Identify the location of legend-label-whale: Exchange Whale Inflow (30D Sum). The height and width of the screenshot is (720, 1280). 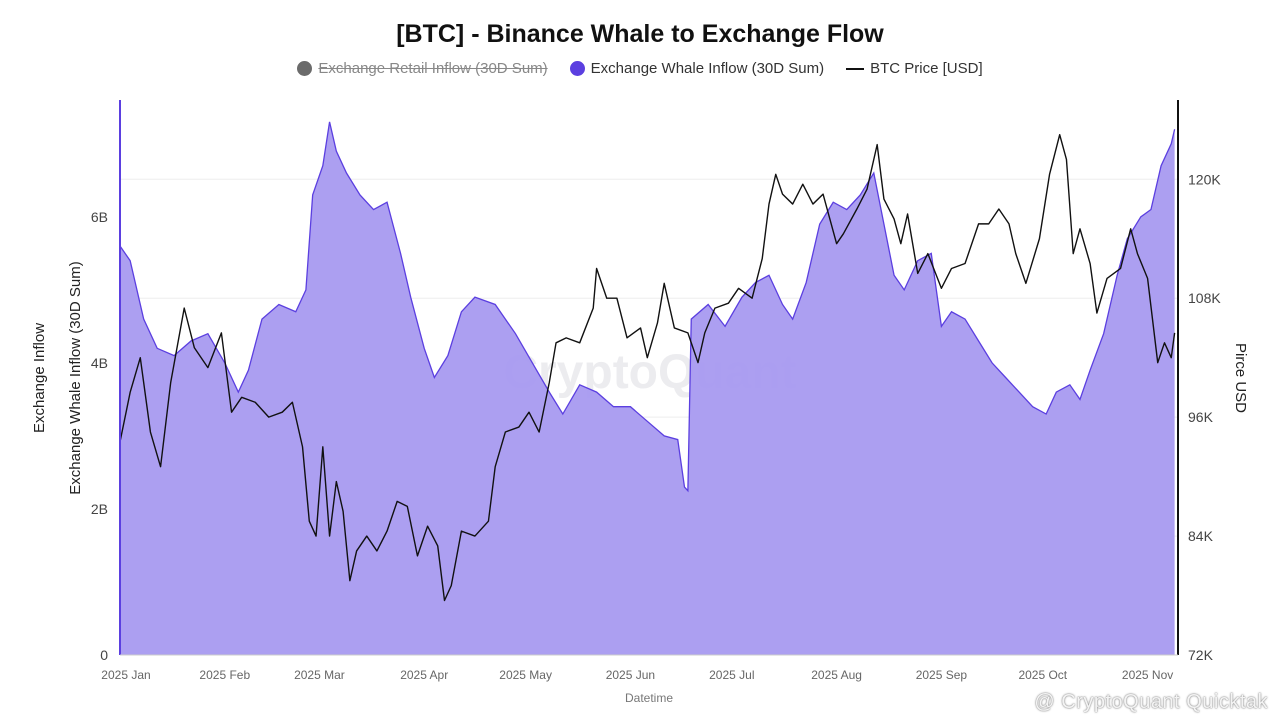
(707, 68).